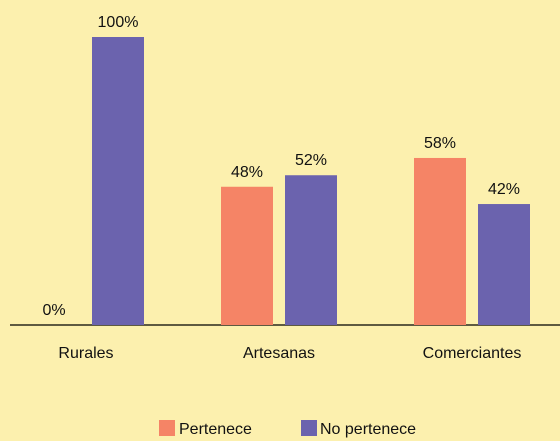  Describe the element at coordinates (53, 310) in the screenshot. I see `data-label-rurales-pertenece: 0%` at that location.